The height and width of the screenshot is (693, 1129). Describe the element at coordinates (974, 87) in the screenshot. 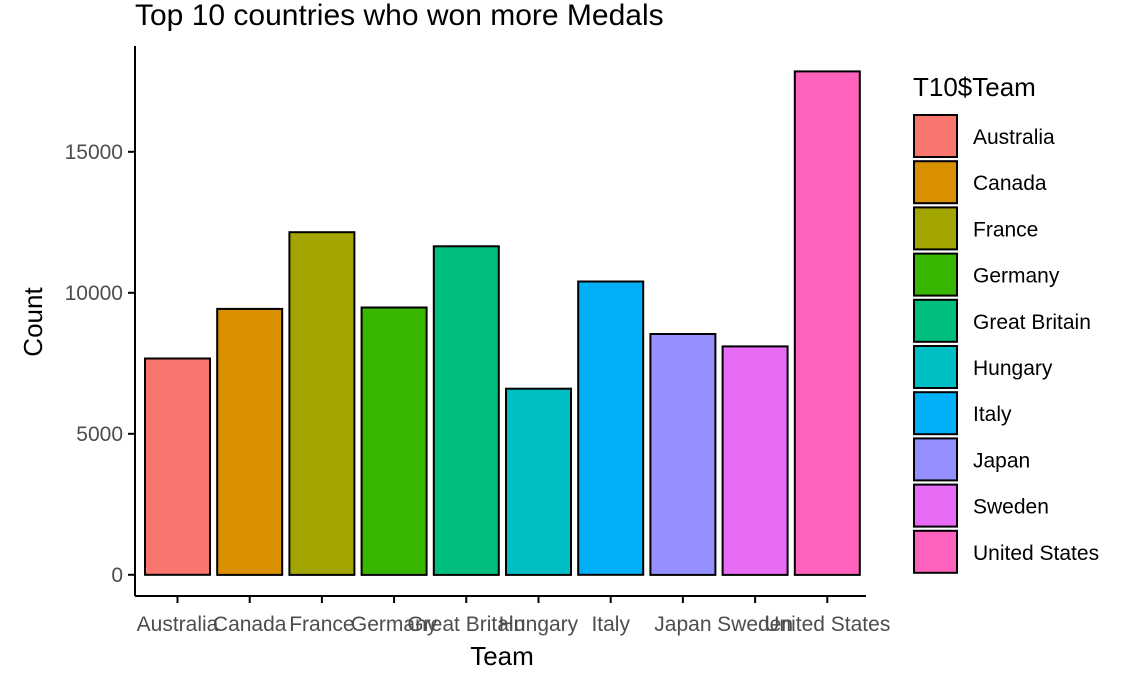

I see `legend-title: T10$Team` at that location.